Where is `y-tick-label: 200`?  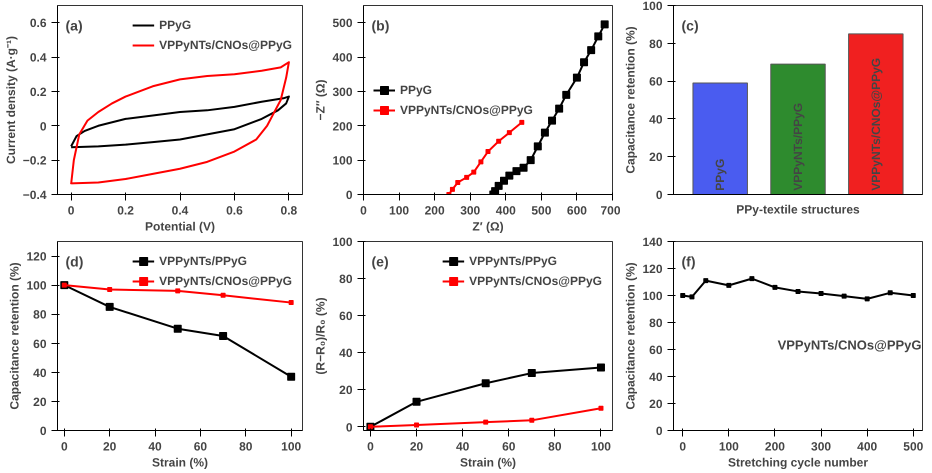
y-tick-label: 200 is located at coordinates (342, 126).